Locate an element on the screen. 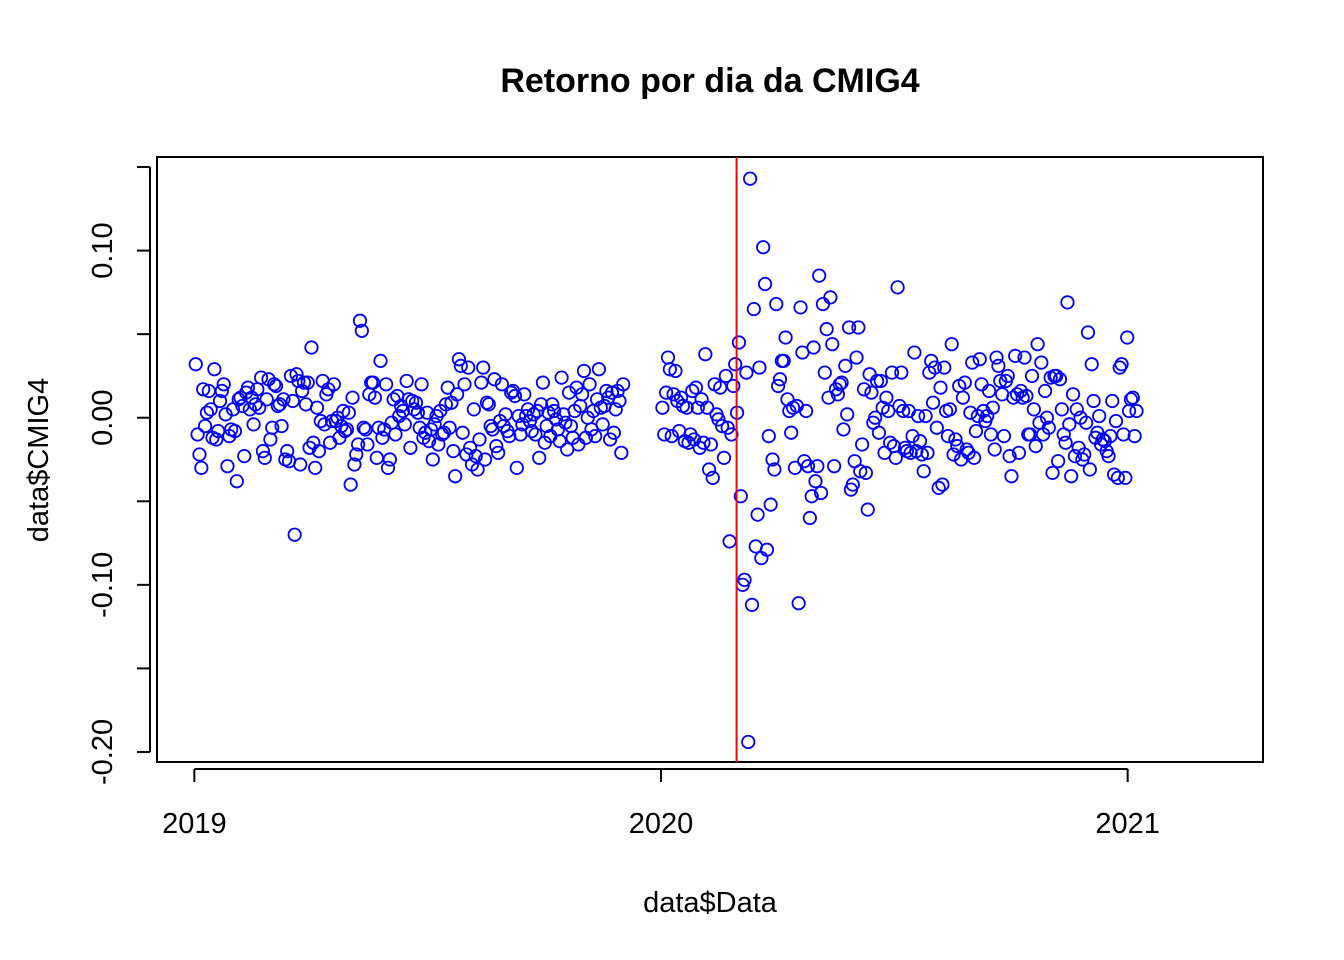 The height and width of the screenshot is (960, 1344). x-tick-label: 2019 is located at coordinates (194, 824).